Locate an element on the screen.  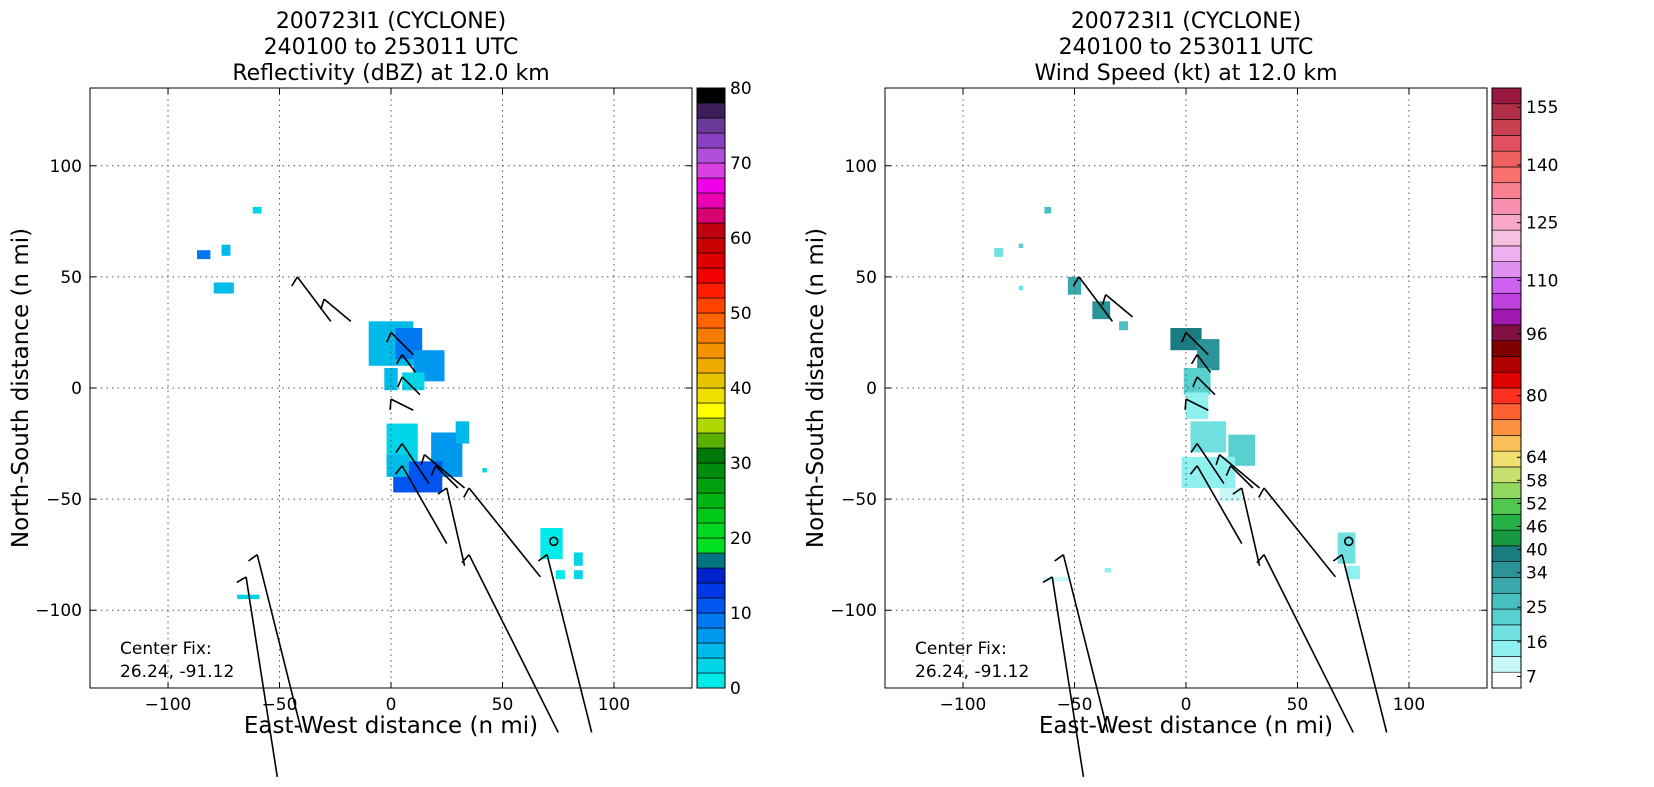
colorbar-tick-label: 40 is located at coordinates (1537, 551).